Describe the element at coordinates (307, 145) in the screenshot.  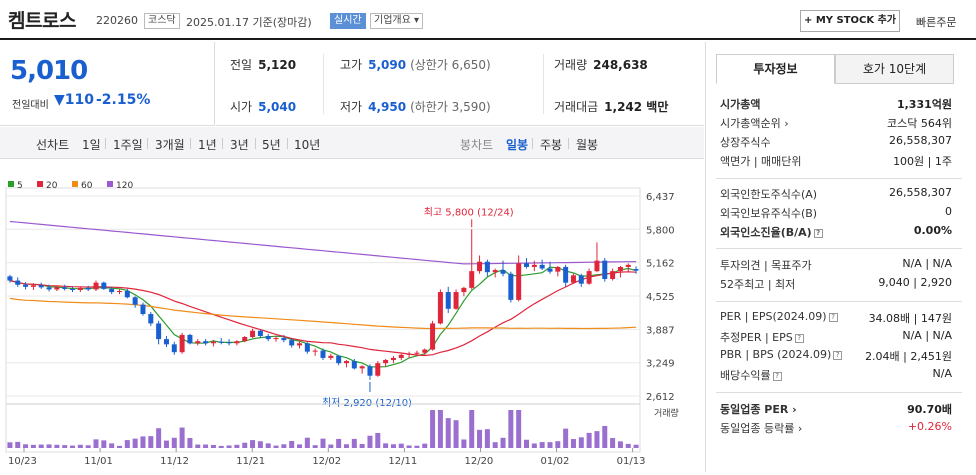
I see `range-10y: 10년` at that location.